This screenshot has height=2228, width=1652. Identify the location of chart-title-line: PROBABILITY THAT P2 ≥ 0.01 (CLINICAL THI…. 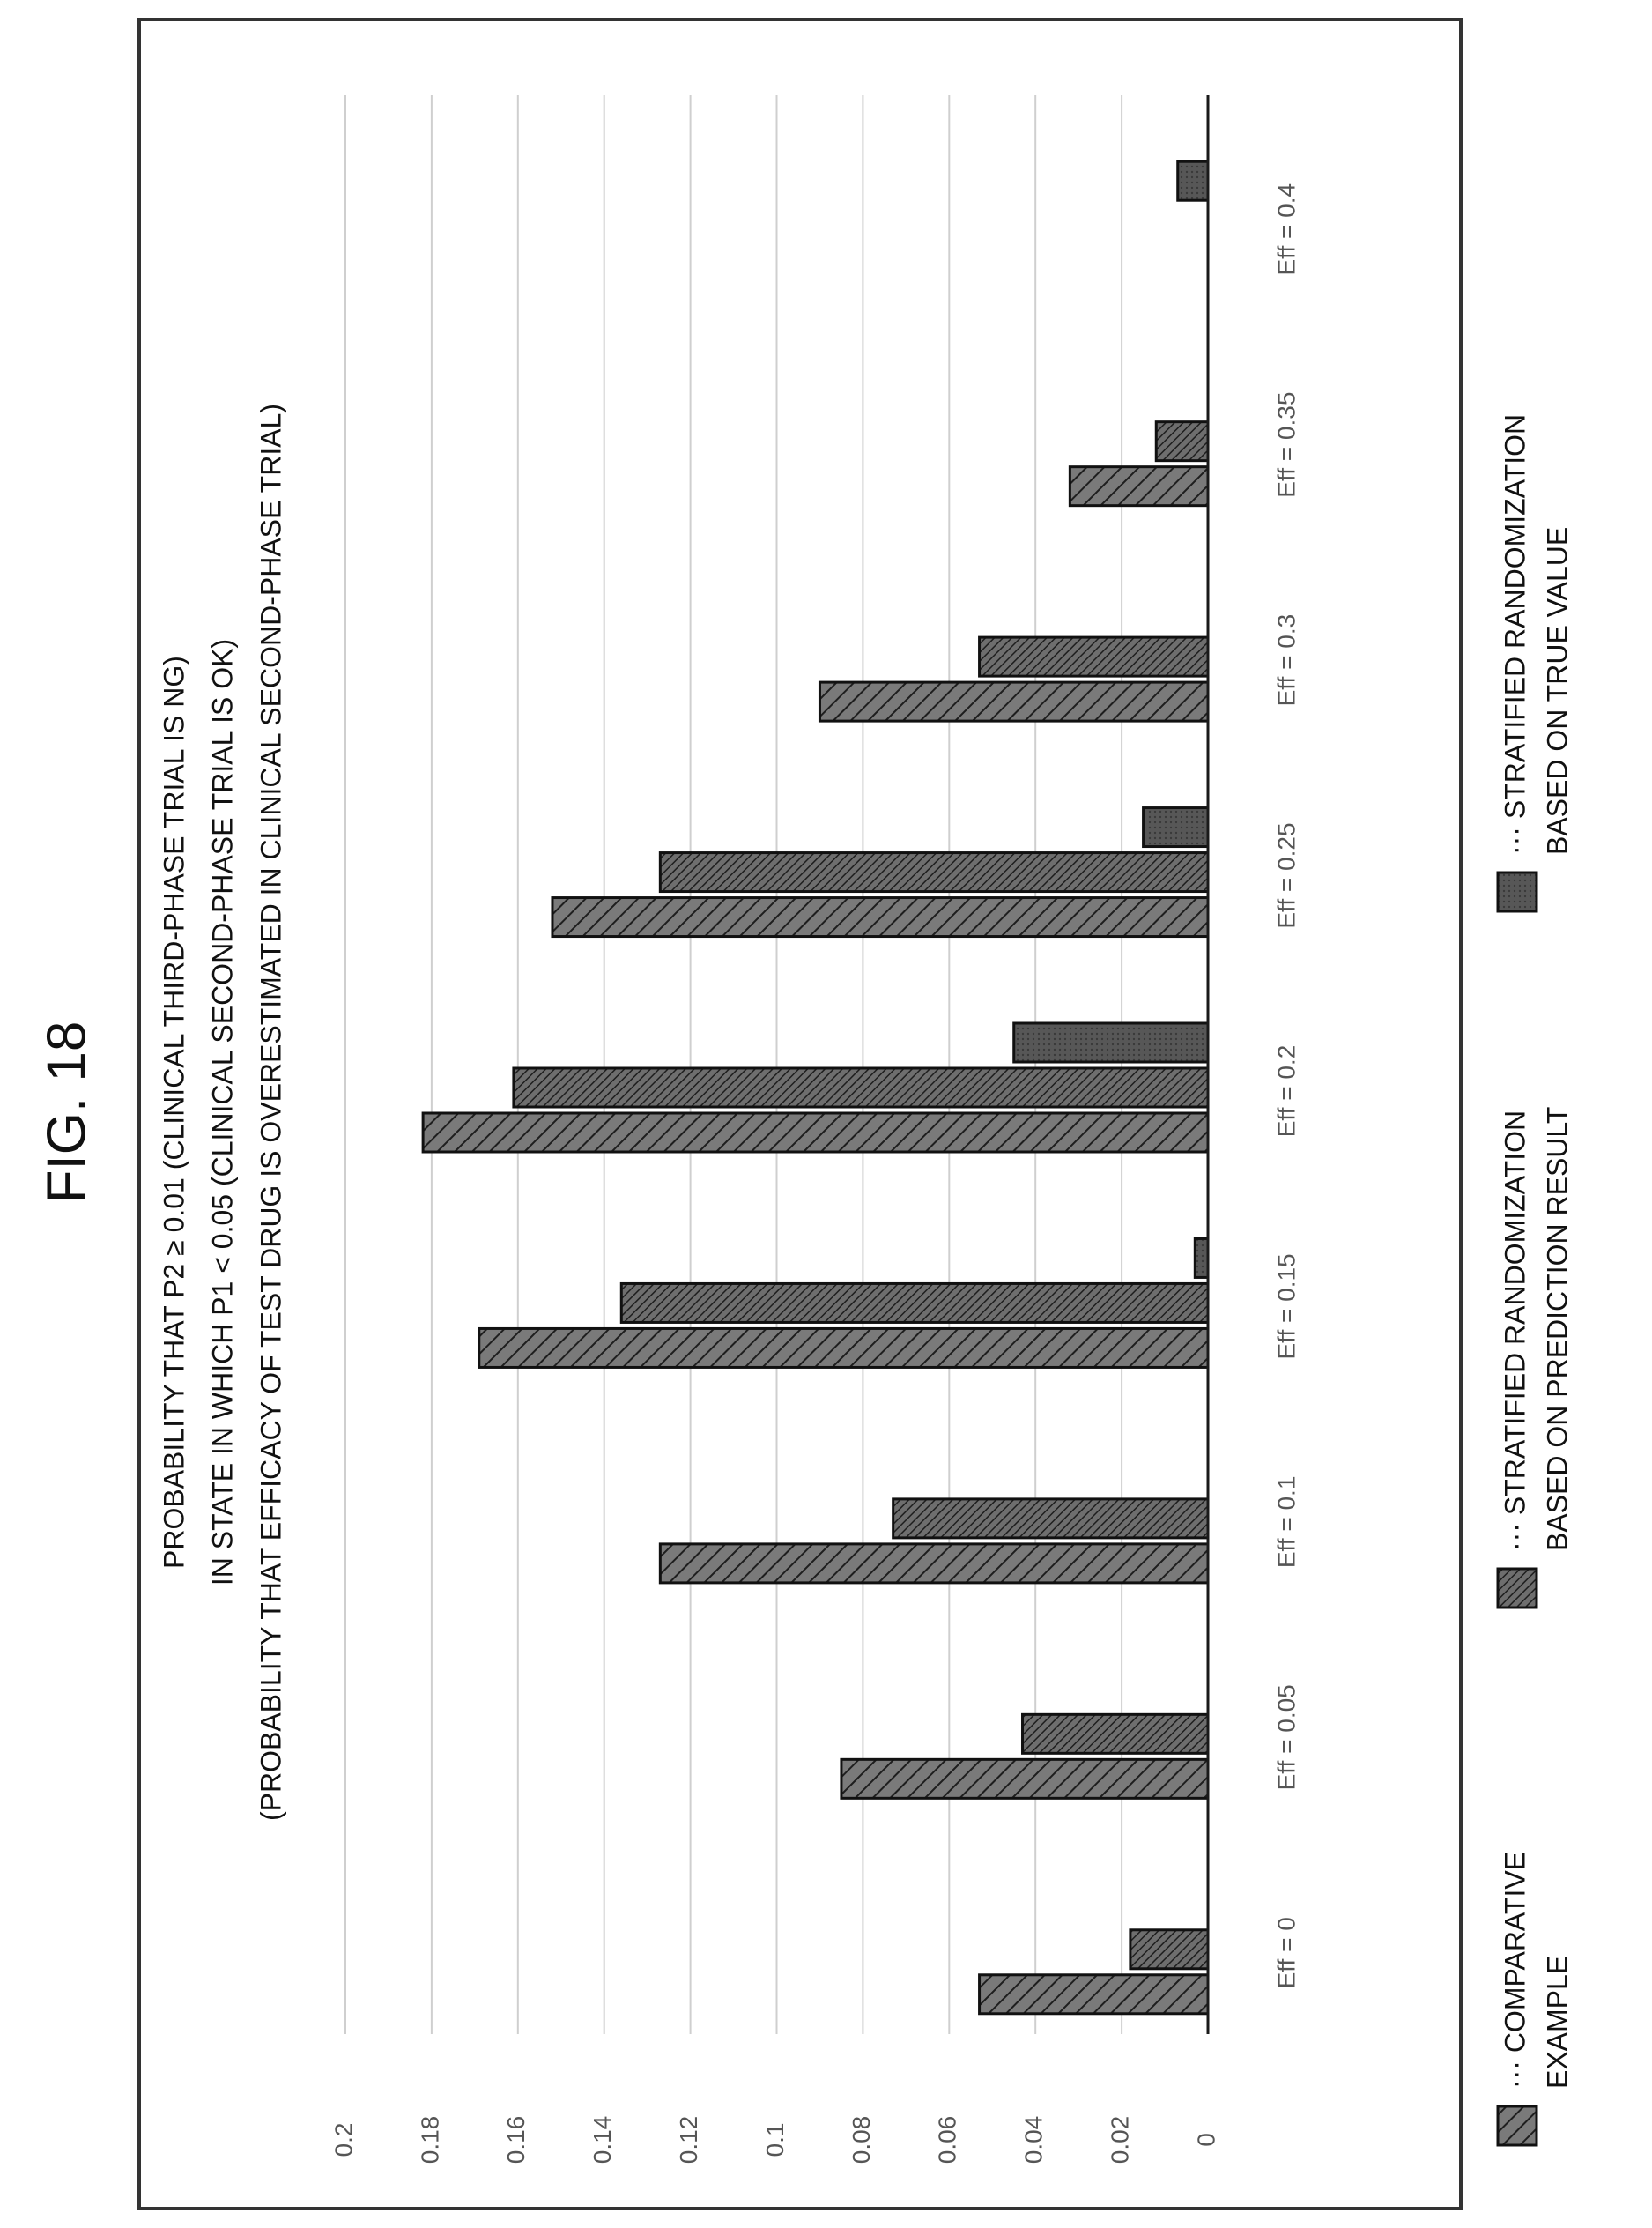
(173, 1112).